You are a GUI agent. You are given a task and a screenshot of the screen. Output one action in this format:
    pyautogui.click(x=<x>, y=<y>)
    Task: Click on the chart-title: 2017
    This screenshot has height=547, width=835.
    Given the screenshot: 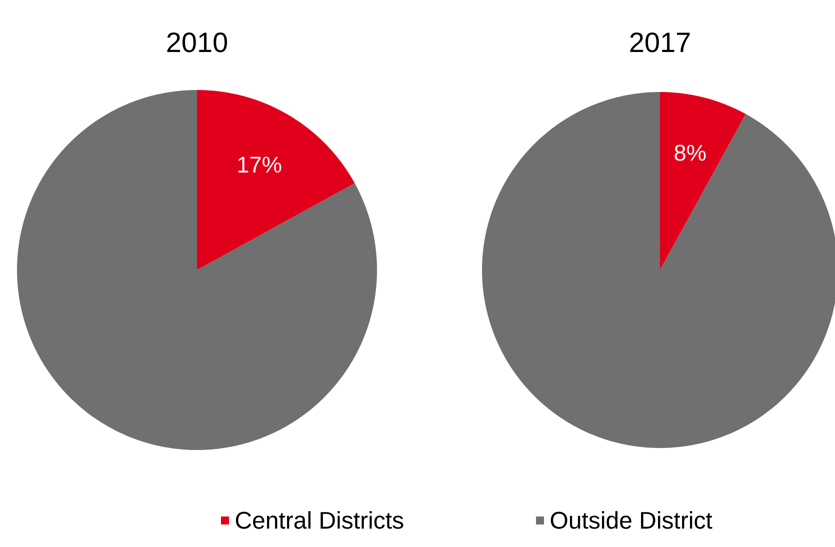 What is the action you would take?
    pyautogui.click(x=660, y=42)
    